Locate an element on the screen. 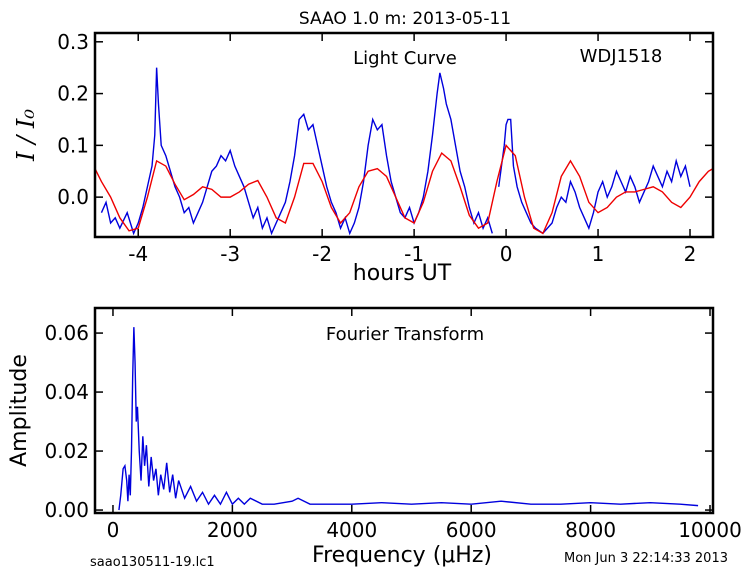  x-tick-label: 10000 is located at coordinates (710, 530).